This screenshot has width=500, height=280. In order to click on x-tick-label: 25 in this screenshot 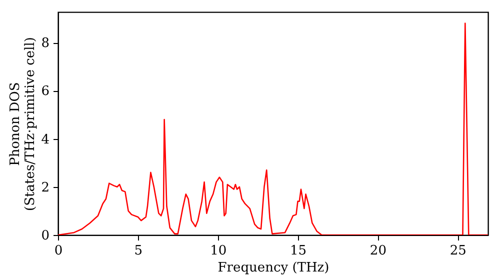, I will do `click(458, 251)`.